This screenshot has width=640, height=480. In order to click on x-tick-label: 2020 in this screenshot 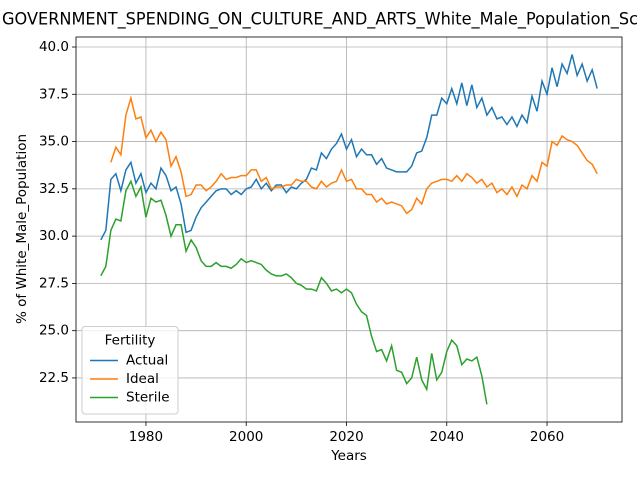, I will do `click(346, 437)`.